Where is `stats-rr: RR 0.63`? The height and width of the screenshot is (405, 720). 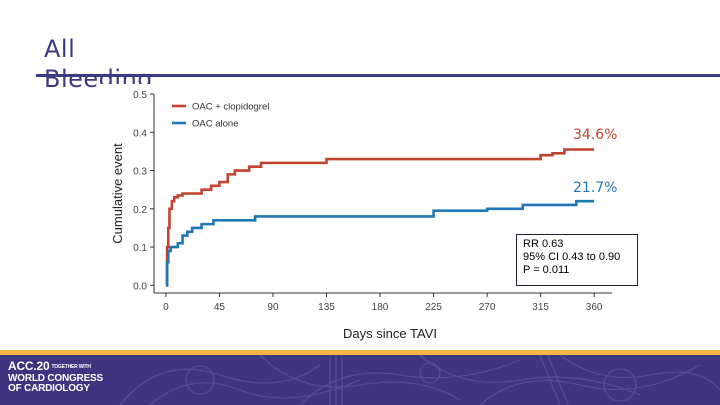 stats-rr: RR 0.63 is located at coordinates (543, 244).